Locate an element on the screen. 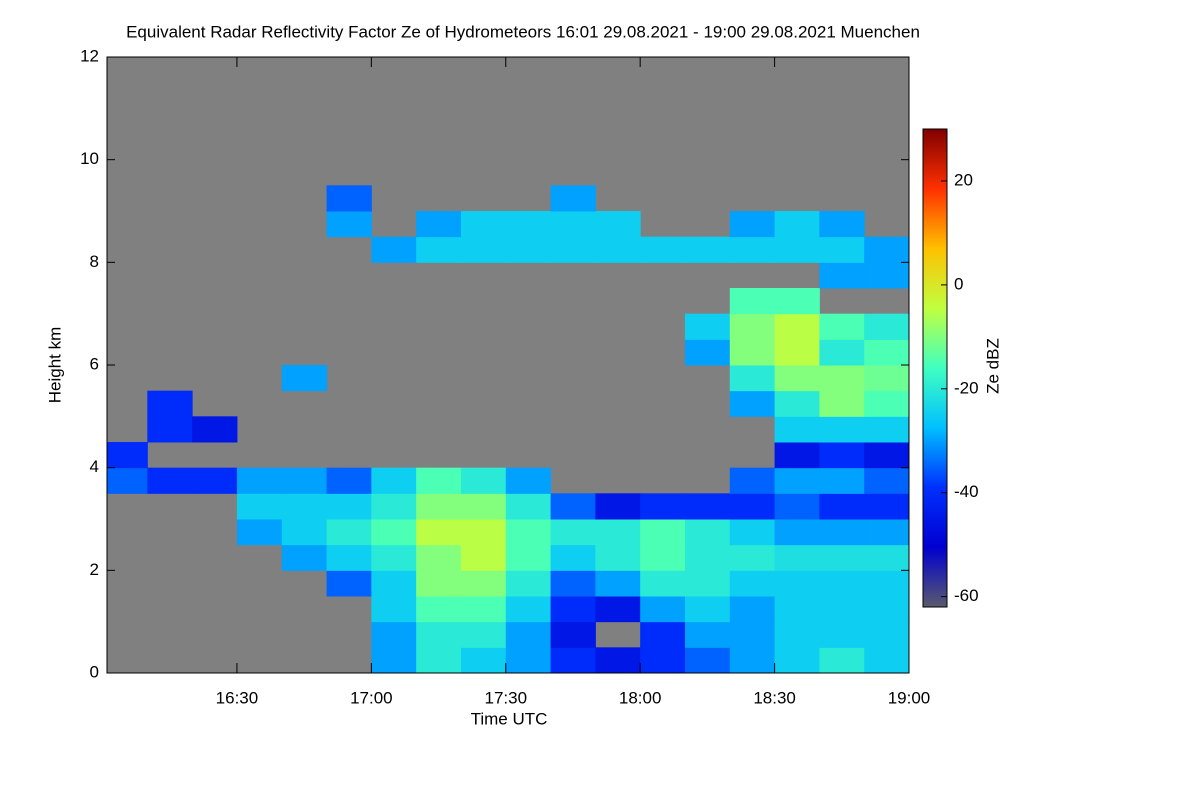  colorbar-tick-label: -20 is located at coordinates (966, 387).